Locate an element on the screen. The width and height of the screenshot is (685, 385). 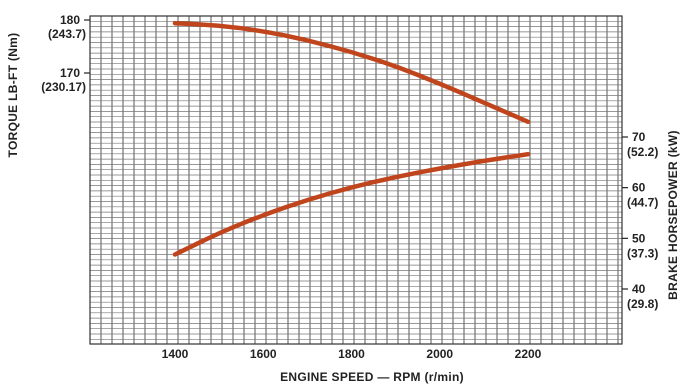
left-tick-label-180: 180 is located at coordinates (70, 20).